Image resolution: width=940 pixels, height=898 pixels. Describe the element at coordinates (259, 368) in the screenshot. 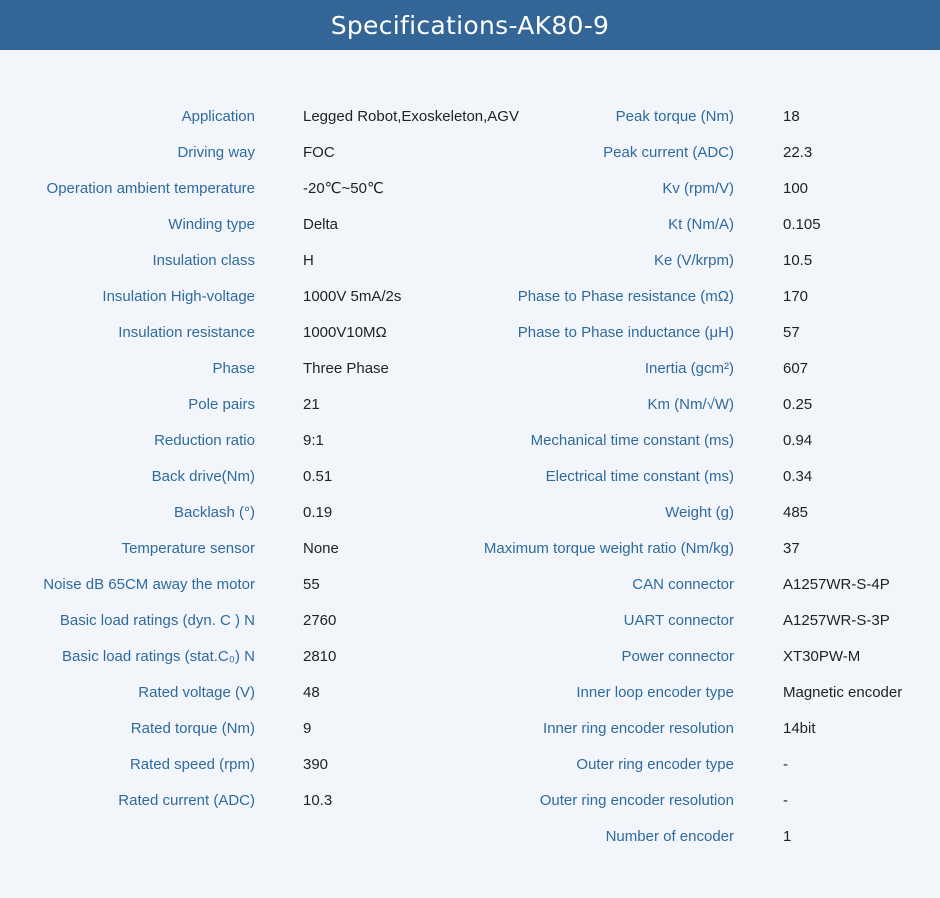

I see `spec-row: Phase Three Phase` at that location.